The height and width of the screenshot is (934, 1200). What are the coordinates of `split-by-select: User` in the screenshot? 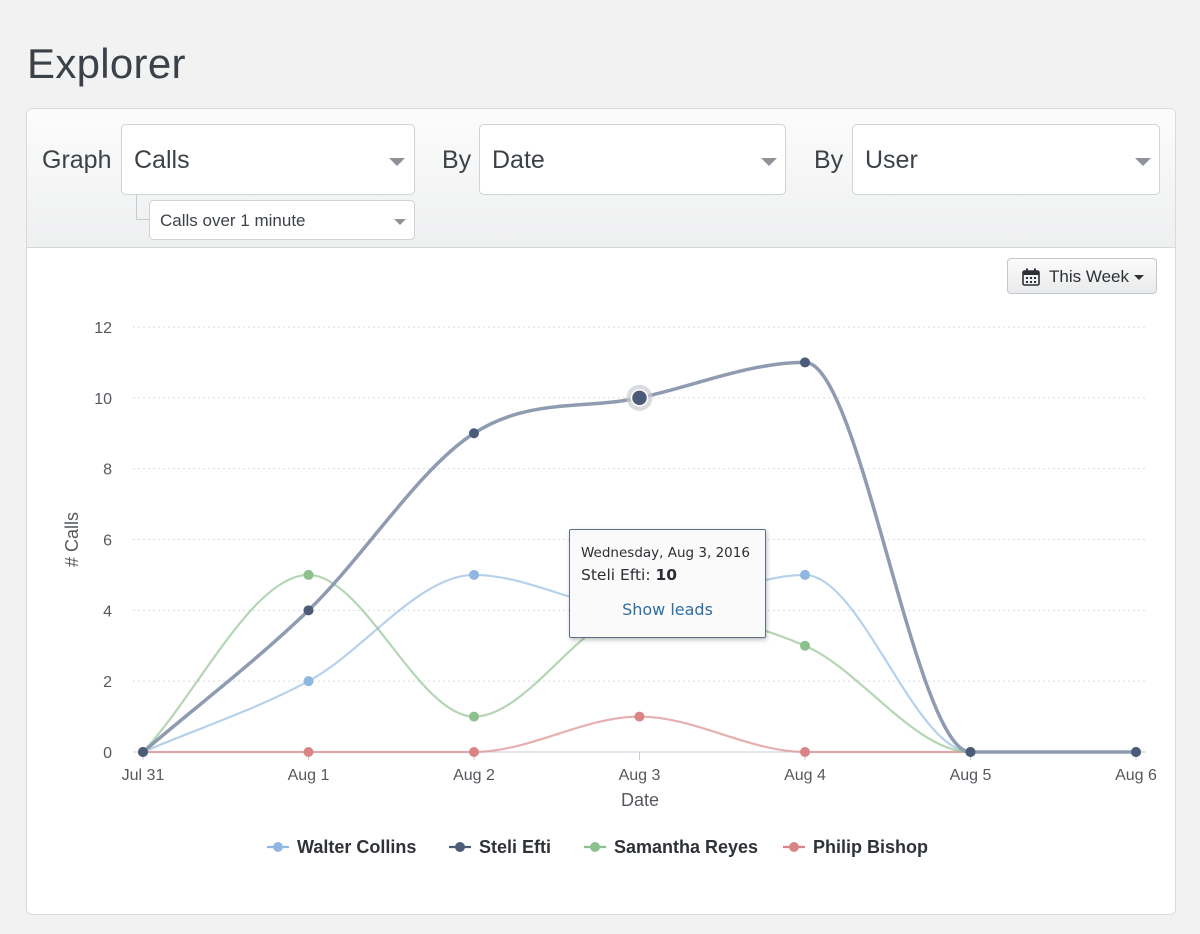 It's located at (1006, 159).